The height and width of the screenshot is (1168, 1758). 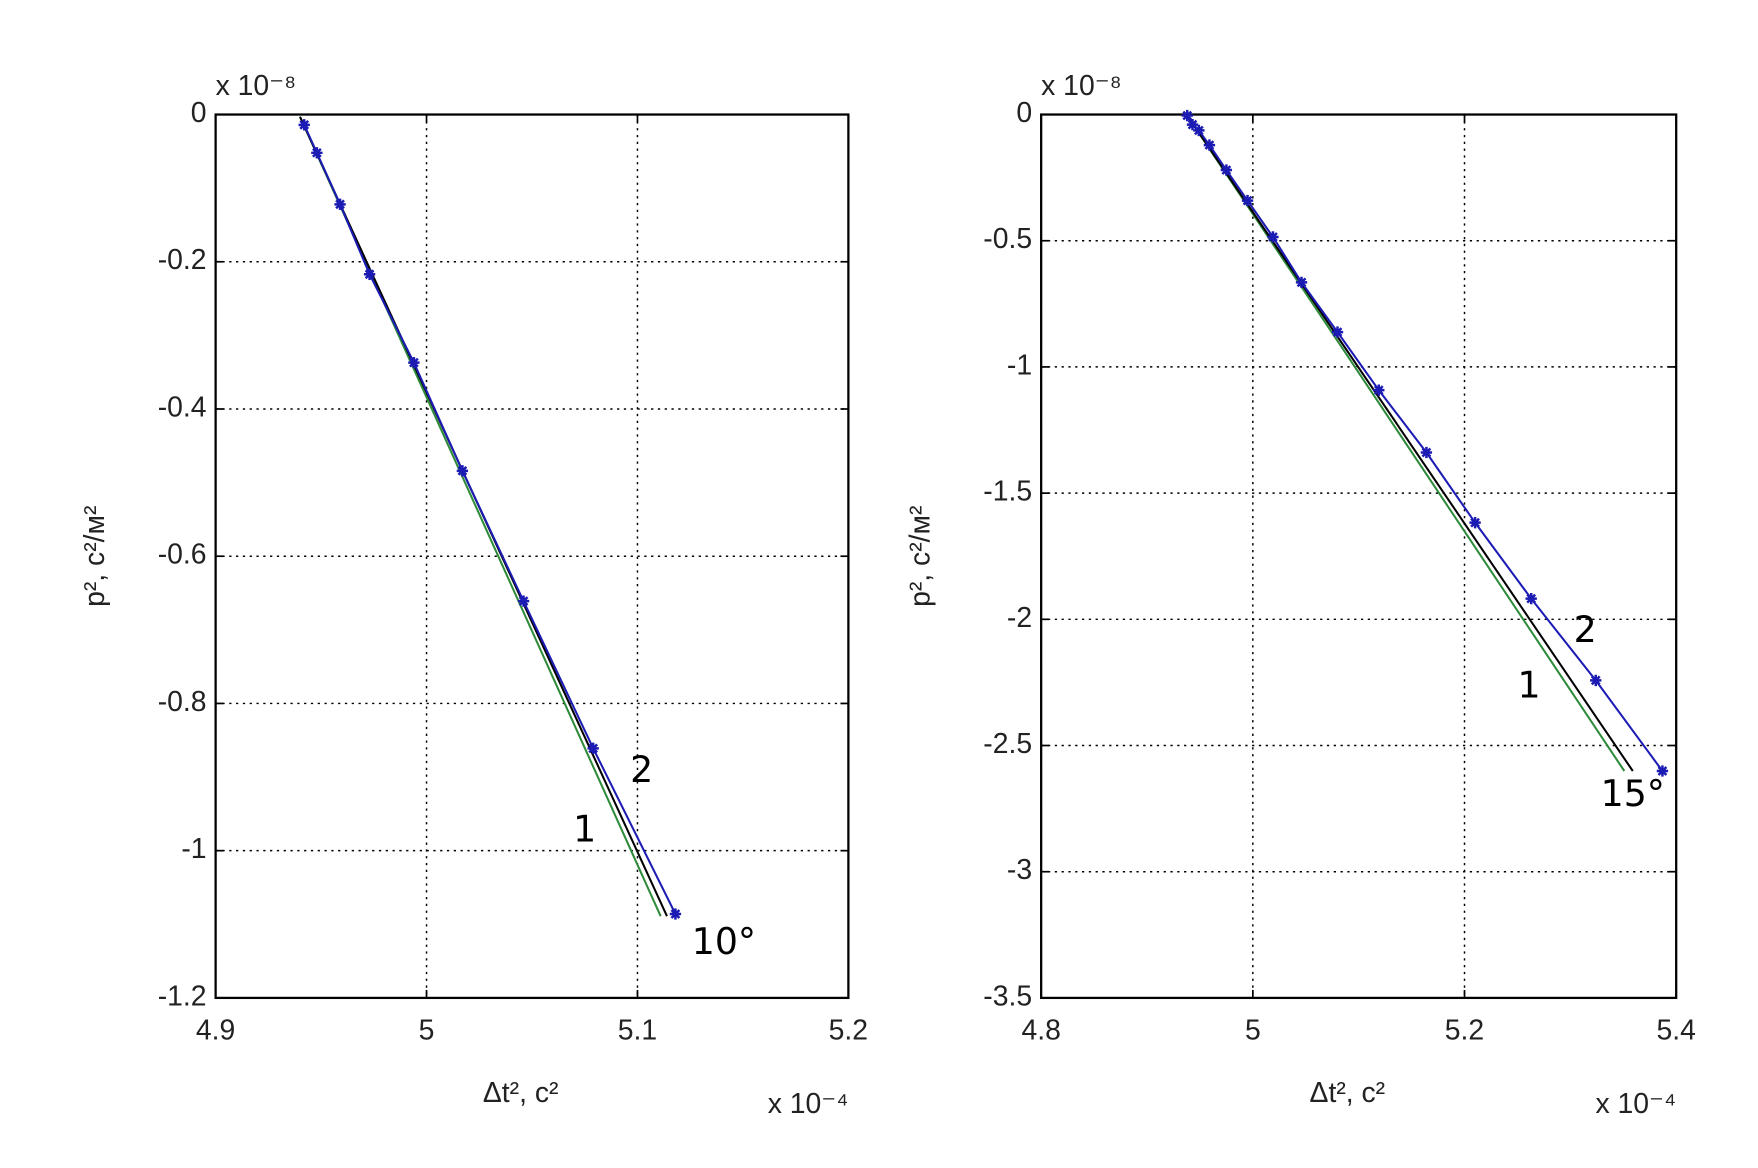 What do you see at coordinates (182, 996) in the screenshot?
I see `y-tick-label: -1.2` at bounding box center [182, 996].